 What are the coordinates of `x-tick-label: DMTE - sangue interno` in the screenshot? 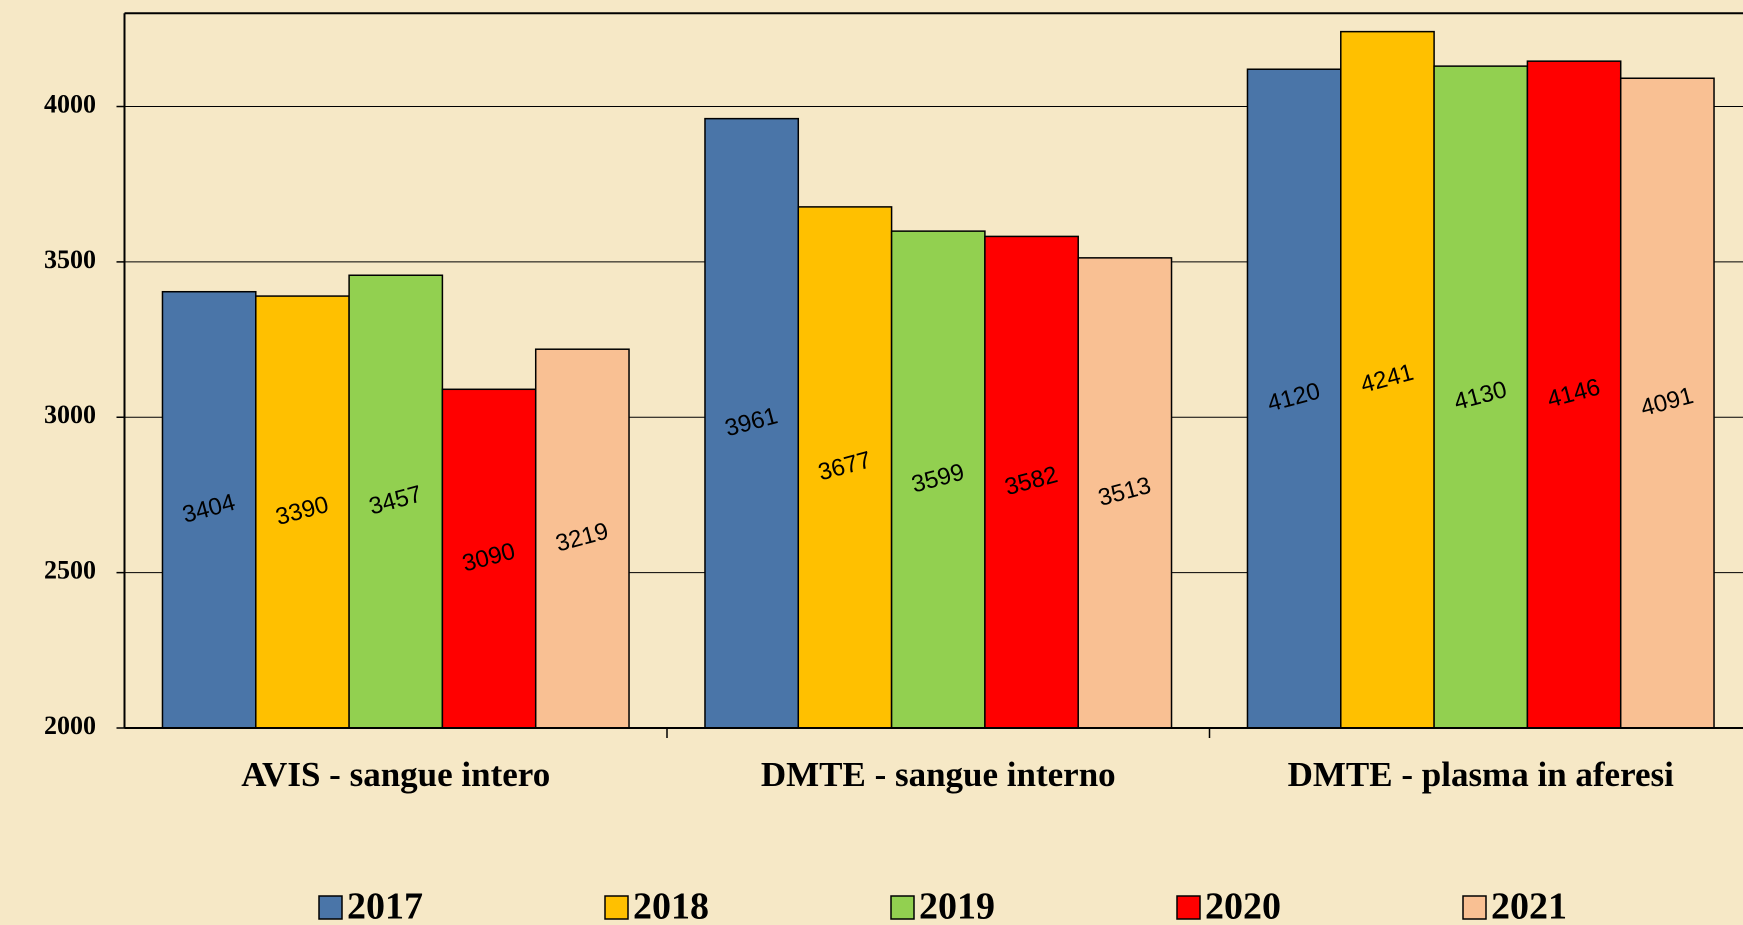 It's located at (938, 774).